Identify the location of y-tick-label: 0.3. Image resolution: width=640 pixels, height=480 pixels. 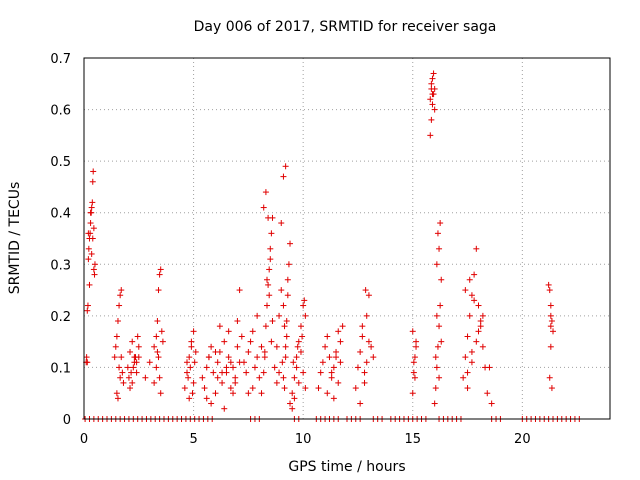
(60, 265).